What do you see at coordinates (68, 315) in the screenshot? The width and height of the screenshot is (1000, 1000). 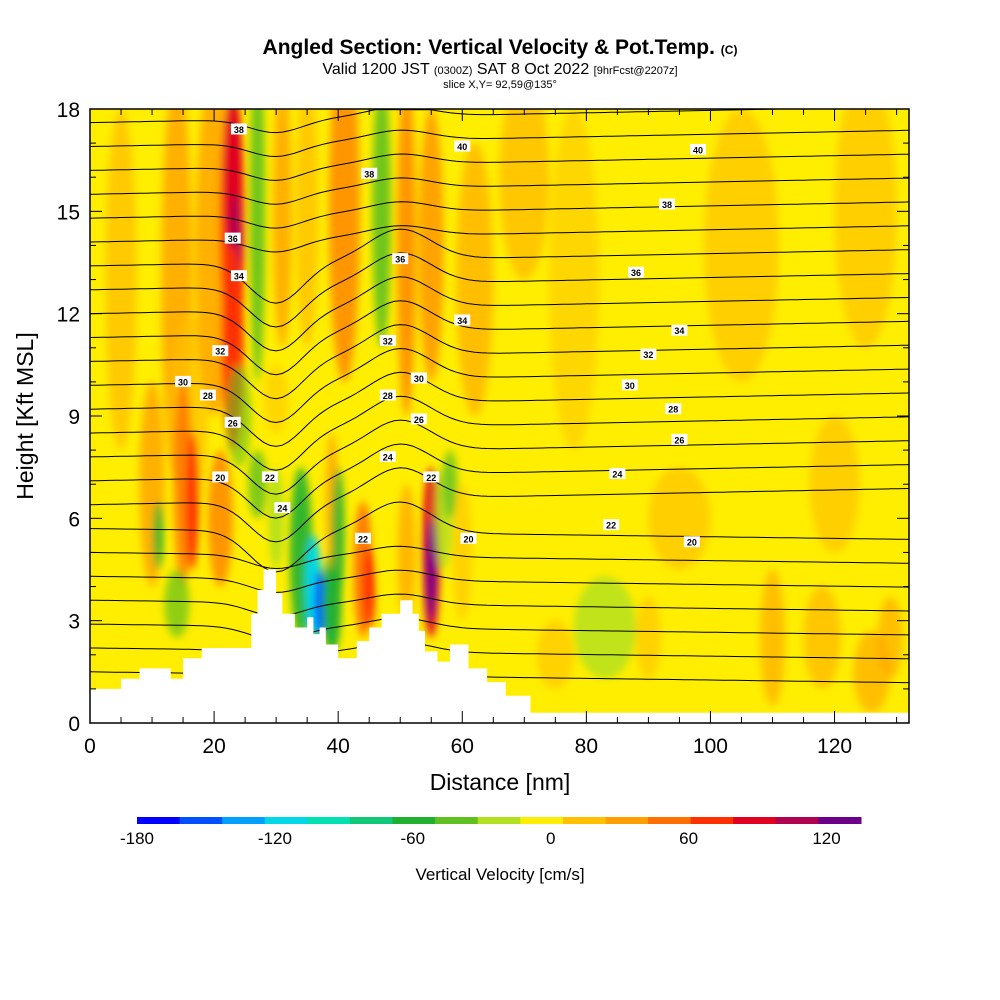 I see `y-tick-label: 12` at bounding box center [68, 315].